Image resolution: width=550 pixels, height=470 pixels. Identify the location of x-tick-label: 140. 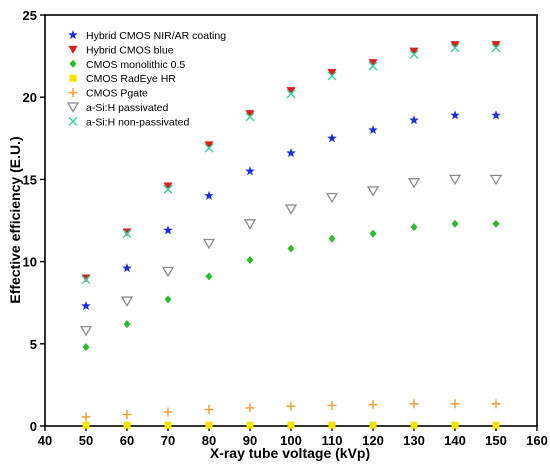
(455, 440).